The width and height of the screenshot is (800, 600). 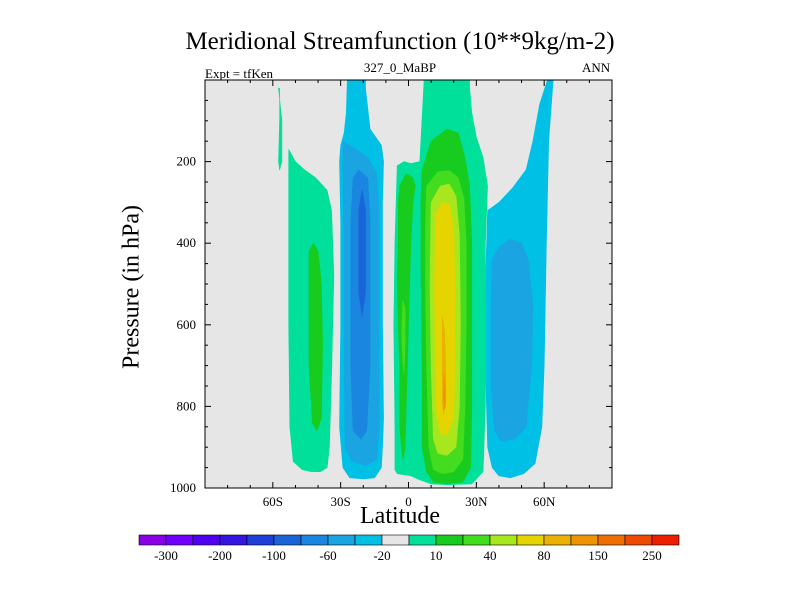 I want to click on y-tick-label: 400, so click(x=187, y=242).